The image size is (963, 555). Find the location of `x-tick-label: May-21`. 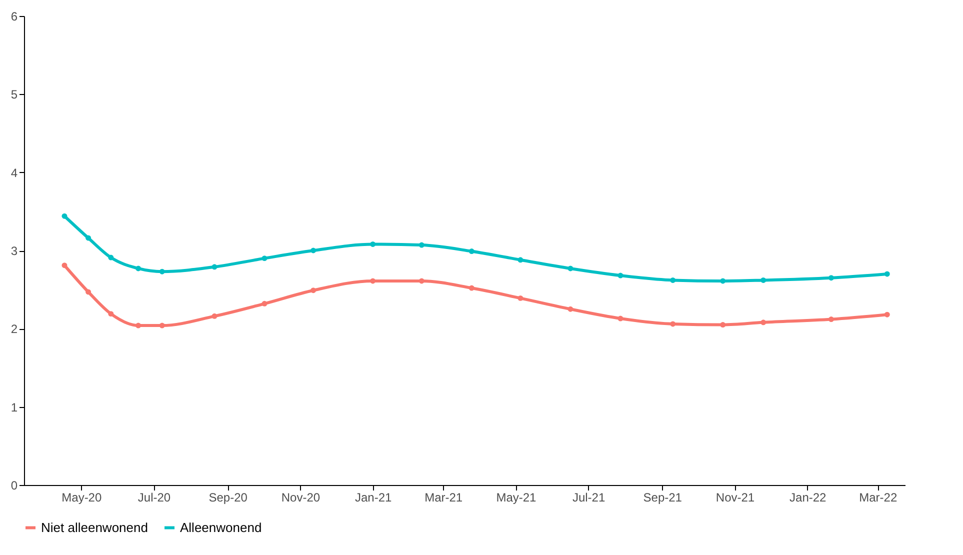

x-tick-label: May-21 is located at coordinates (516, 497).